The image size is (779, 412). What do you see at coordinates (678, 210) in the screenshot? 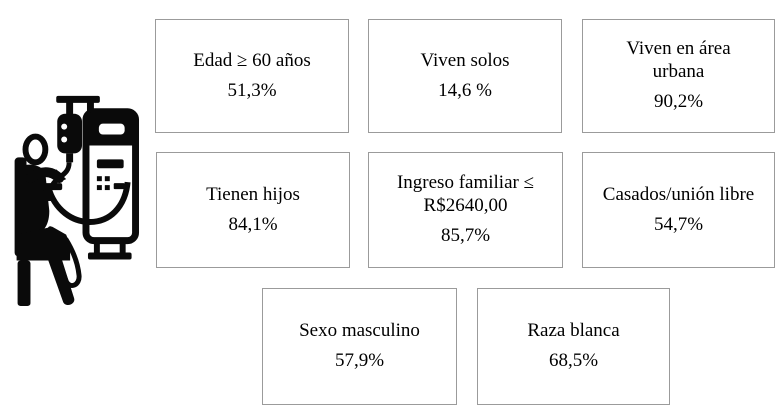
I see `stat-box-casados: Casados/unión libre 54,7%` at bounding box center [678, 210].